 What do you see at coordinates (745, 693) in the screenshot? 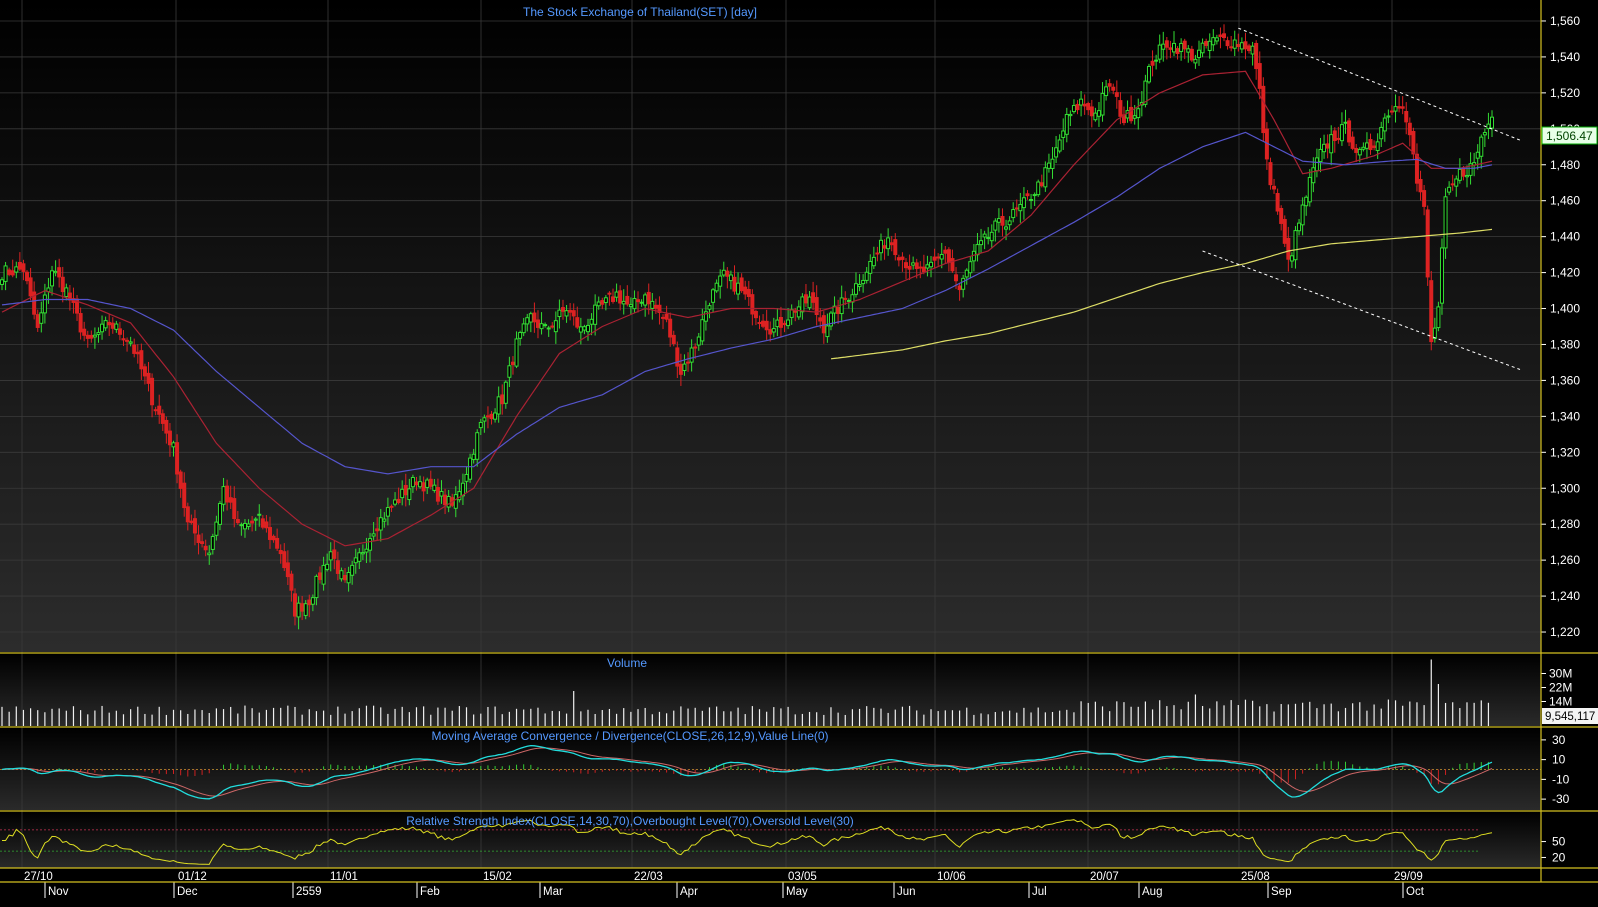
I see `volume-plot` at bounding box center [745, 693].